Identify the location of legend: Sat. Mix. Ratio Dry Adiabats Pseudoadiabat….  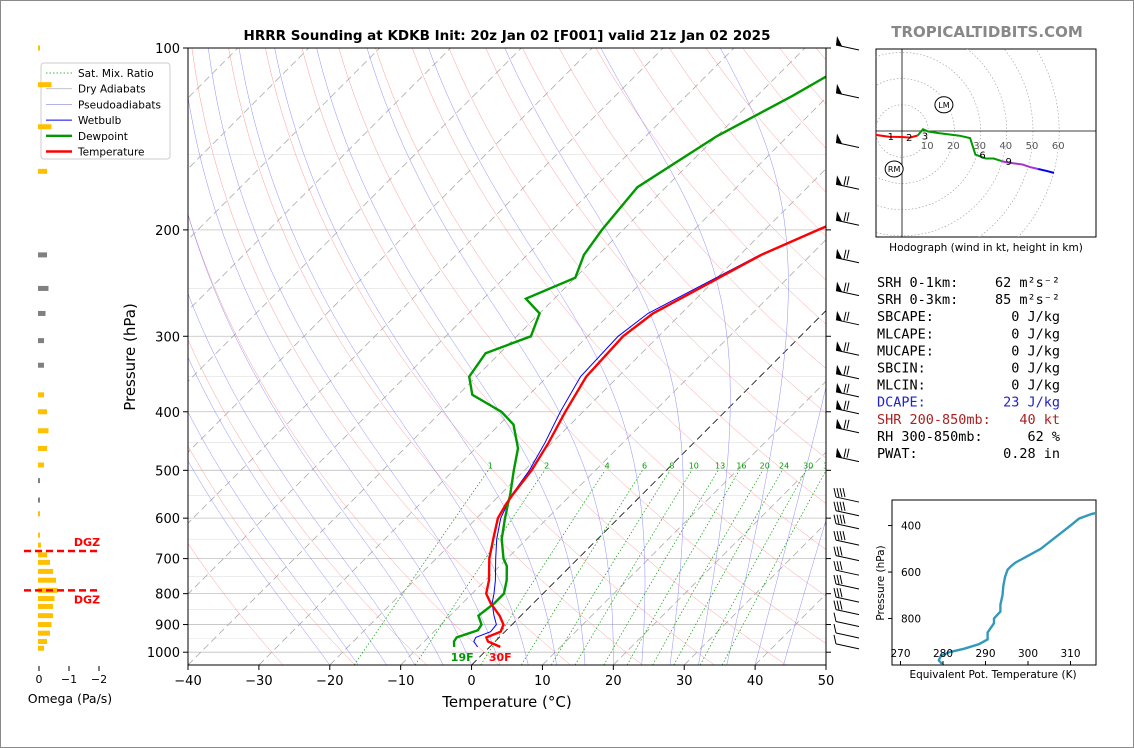
(105, 111).